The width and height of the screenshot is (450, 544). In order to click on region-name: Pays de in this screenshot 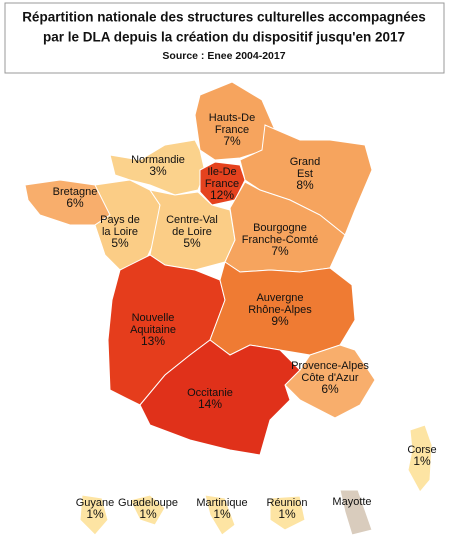, I will do `click(120, 220)`.